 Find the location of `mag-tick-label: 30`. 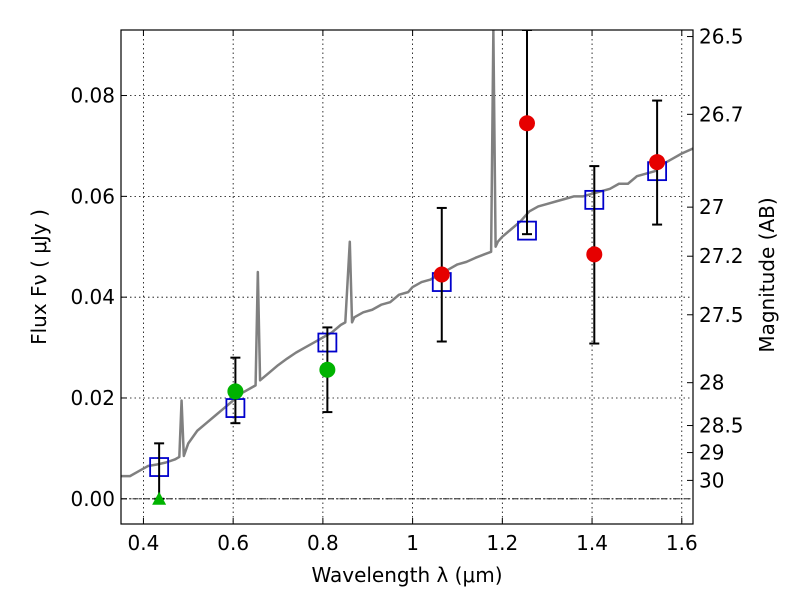

mag-tick-label: 30 is located at coordinates (711, 480).